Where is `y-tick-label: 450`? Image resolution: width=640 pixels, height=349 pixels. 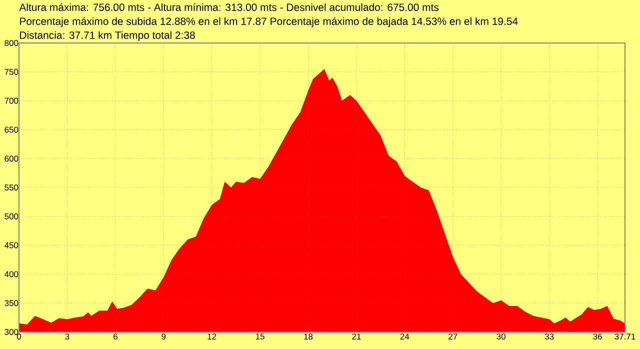 y-tick-label: 450 is located at coordinates (11, 245).